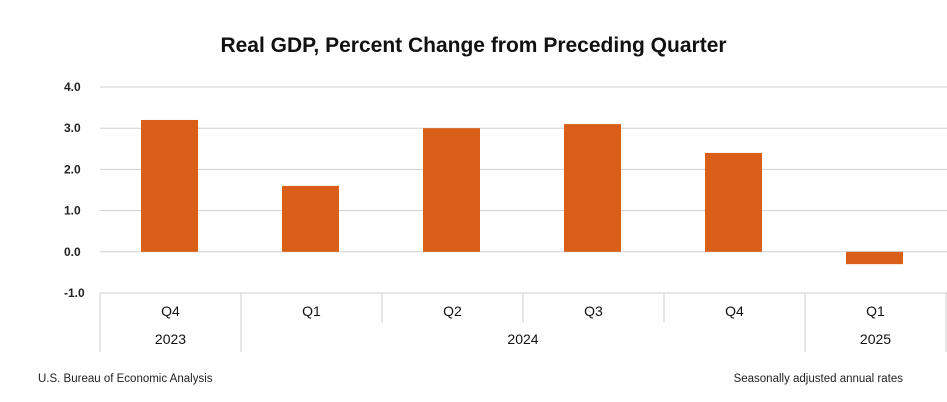 This screenshot has height=402, width=947. I want to click on x-year-label: 2024, so click(522, 339).